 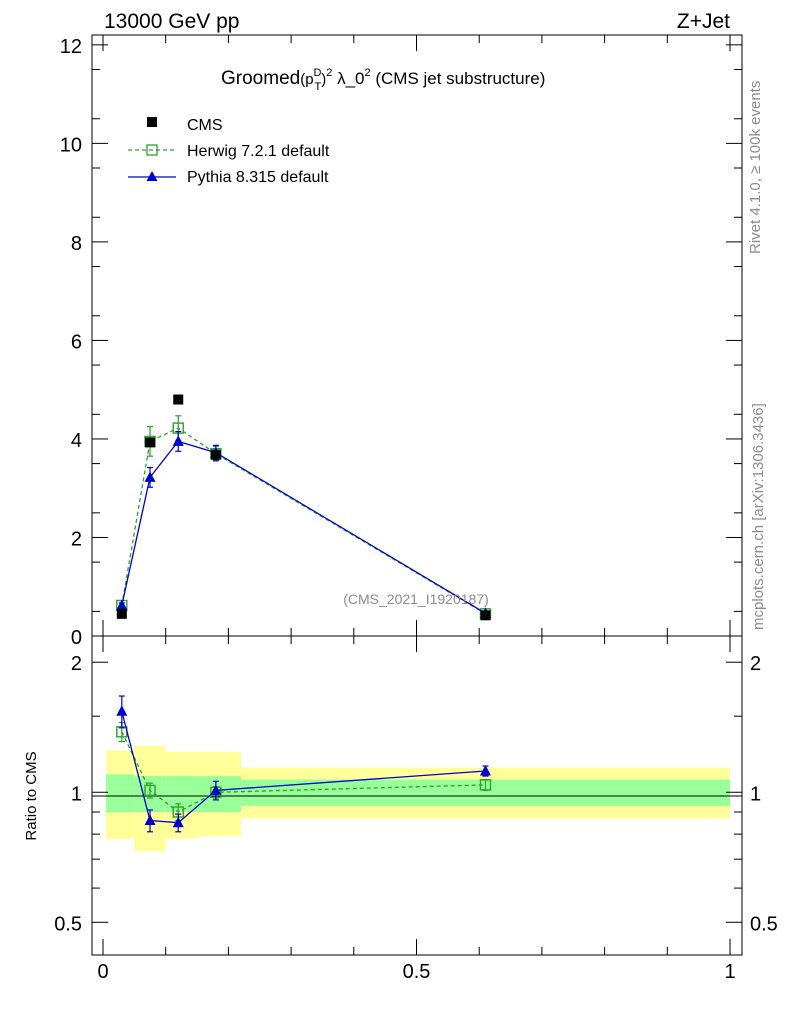 I want to click on main-data, so click(x=304, y=507).